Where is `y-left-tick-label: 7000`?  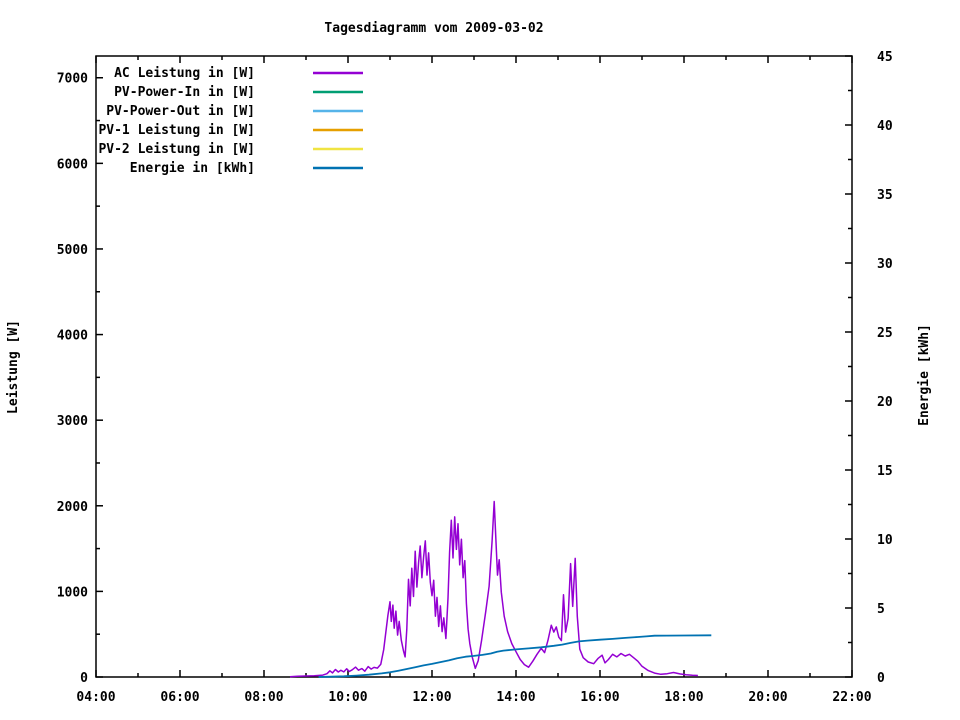 y-left-tick-label: 7000 is located at coordinates (72, 79).